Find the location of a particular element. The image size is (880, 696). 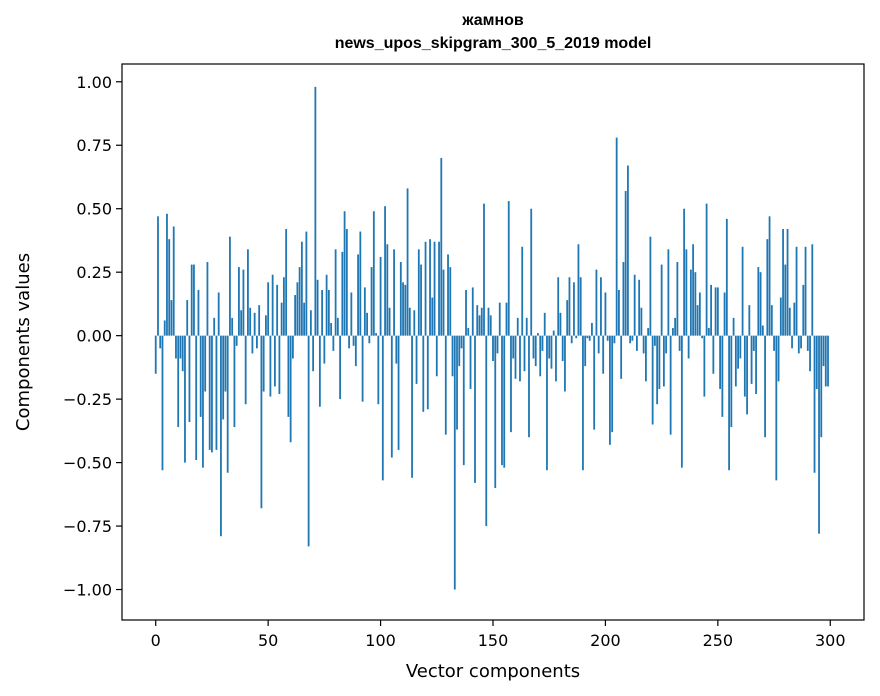

y-tick-label: 0.25 is located at coordinates (94, 272).